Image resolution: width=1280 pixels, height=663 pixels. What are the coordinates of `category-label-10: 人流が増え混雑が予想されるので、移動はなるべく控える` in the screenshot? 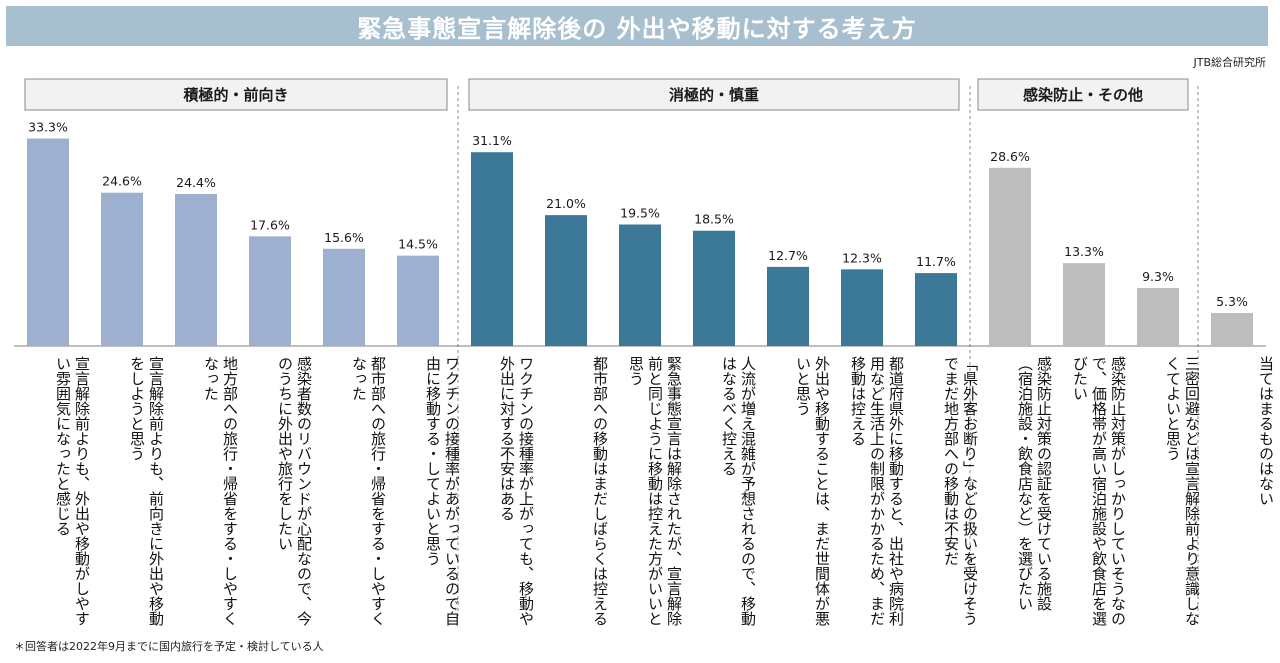 It's located at (738, 491).